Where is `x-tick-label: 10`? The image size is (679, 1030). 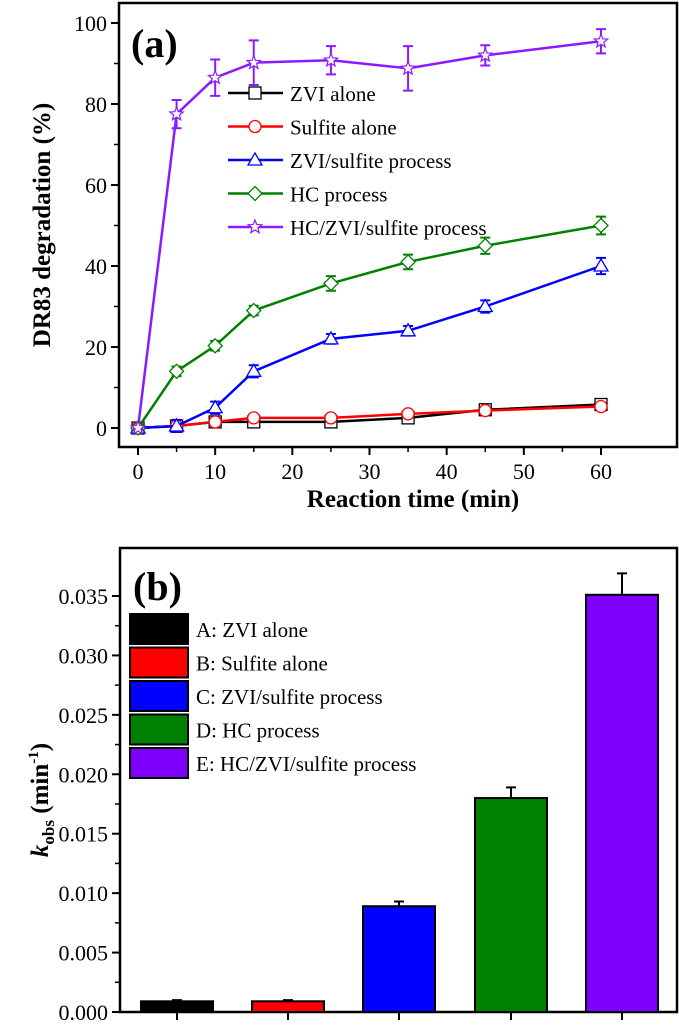 x-tick-label: 10 is located at coordinates (215, 471).